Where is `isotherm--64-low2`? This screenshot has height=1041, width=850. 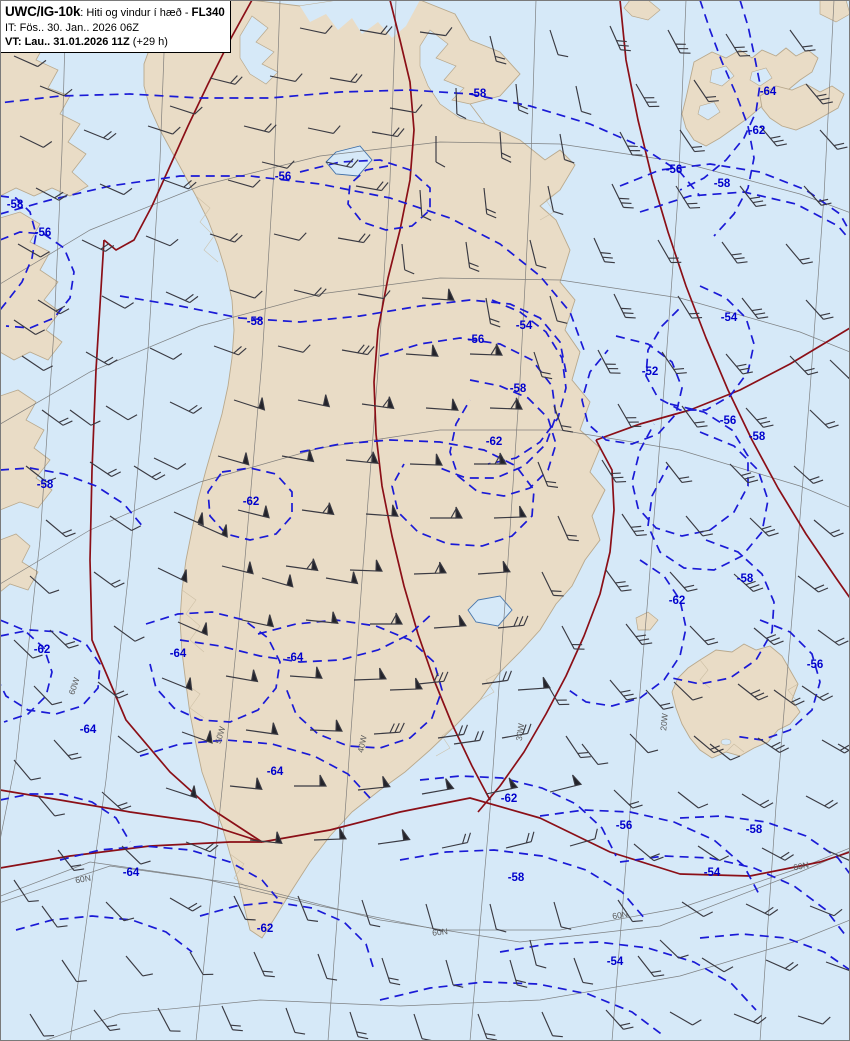 isotherm--64-low2 is located at coordinates (171, 875).